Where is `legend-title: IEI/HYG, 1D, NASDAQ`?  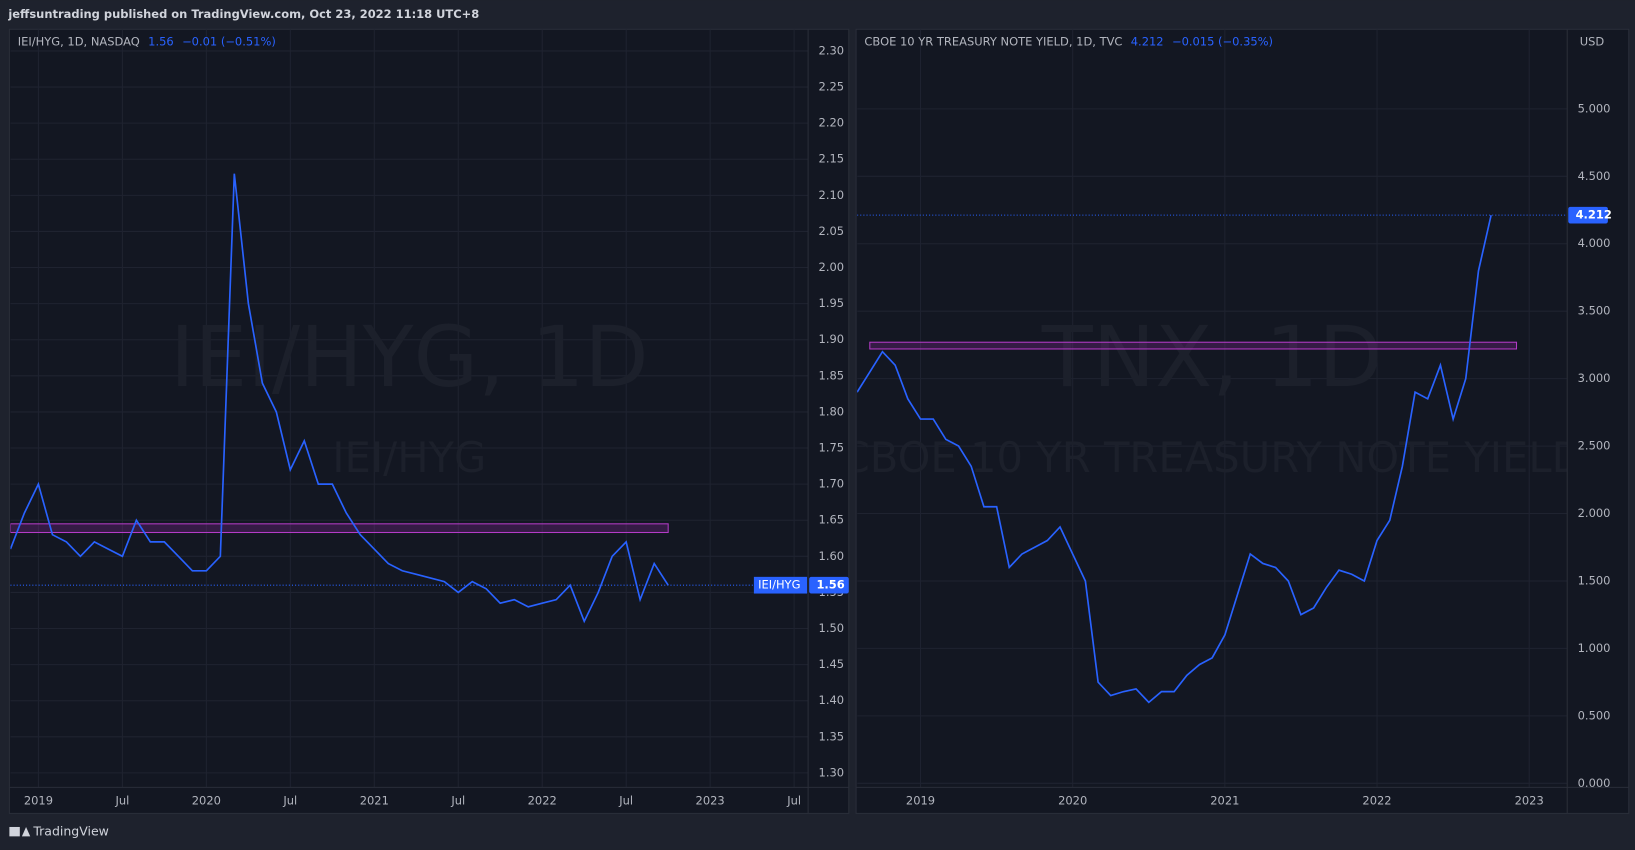
legend-title: IEI/HYG, 1D, NASDAQ is located at coordinates (79, 41).